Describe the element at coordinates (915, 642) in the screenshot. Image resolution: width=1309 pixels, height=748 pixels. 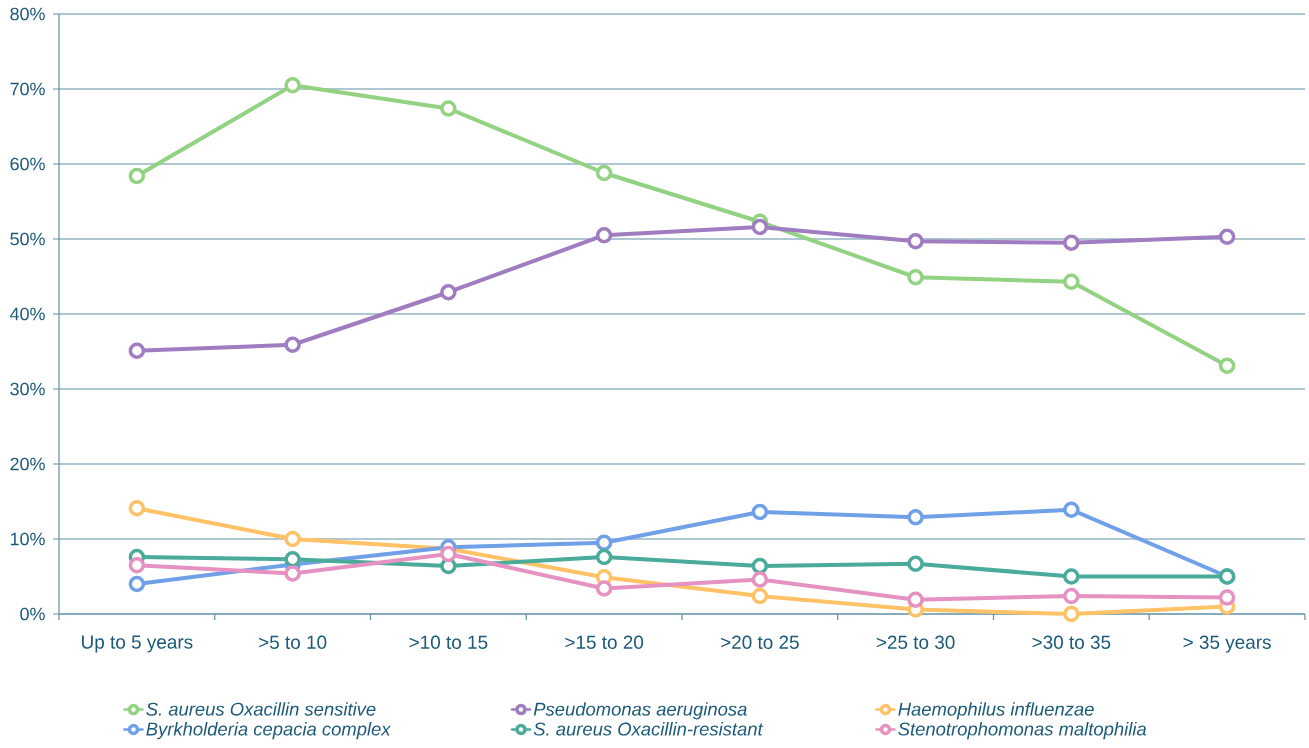
I see `x-tick-label: >25 to 30` at that location.